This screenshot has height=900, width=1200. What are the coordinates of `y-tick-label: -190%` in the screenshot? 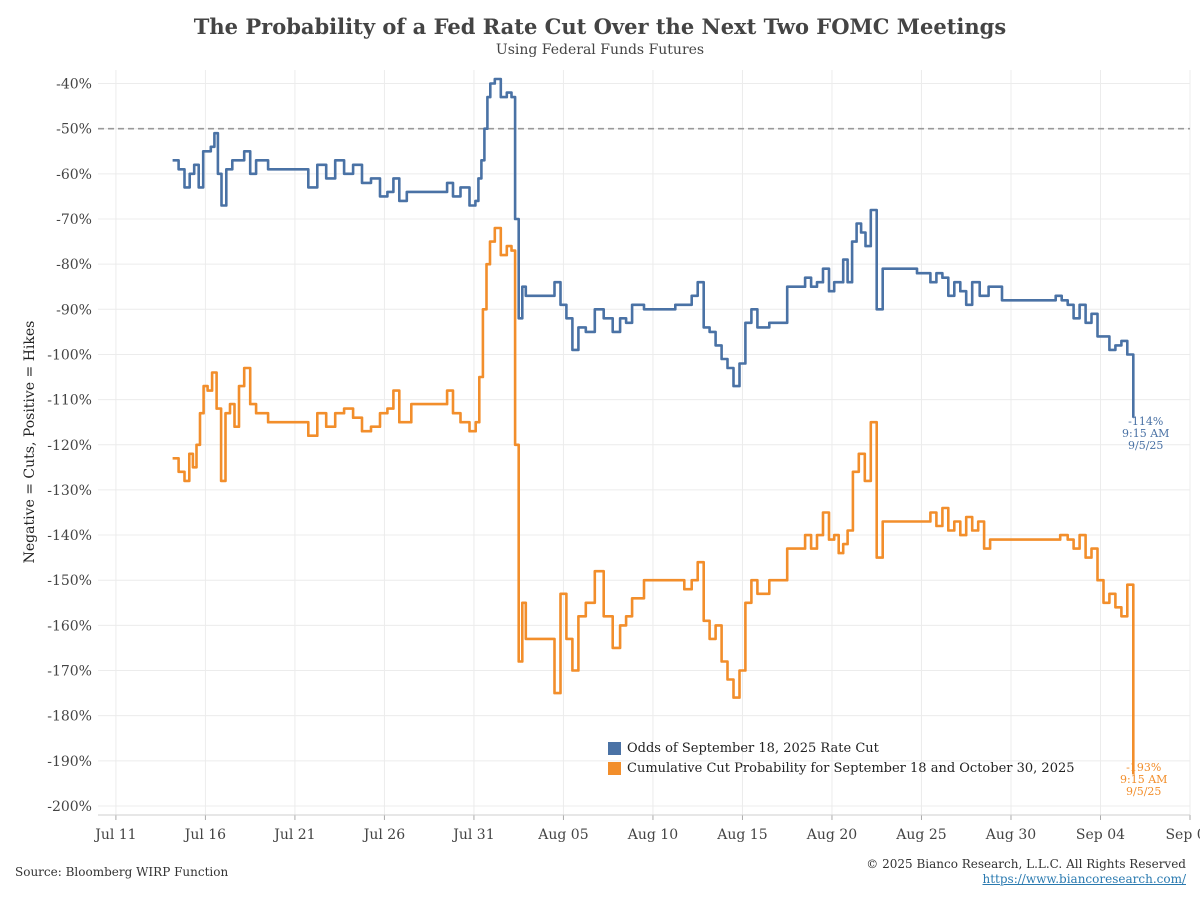 It's located at (69, 762).